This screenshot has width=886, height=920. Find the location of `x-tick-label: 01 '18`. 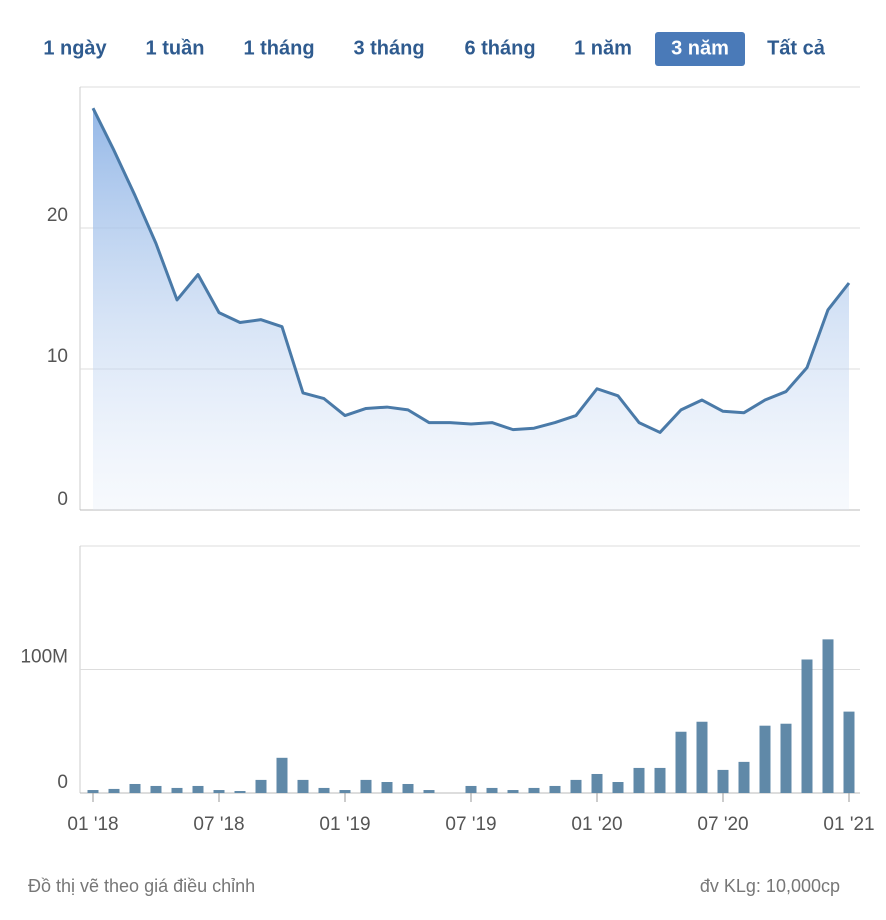

x-tick-label: 01 '18 is located at coordinates (92, 824).